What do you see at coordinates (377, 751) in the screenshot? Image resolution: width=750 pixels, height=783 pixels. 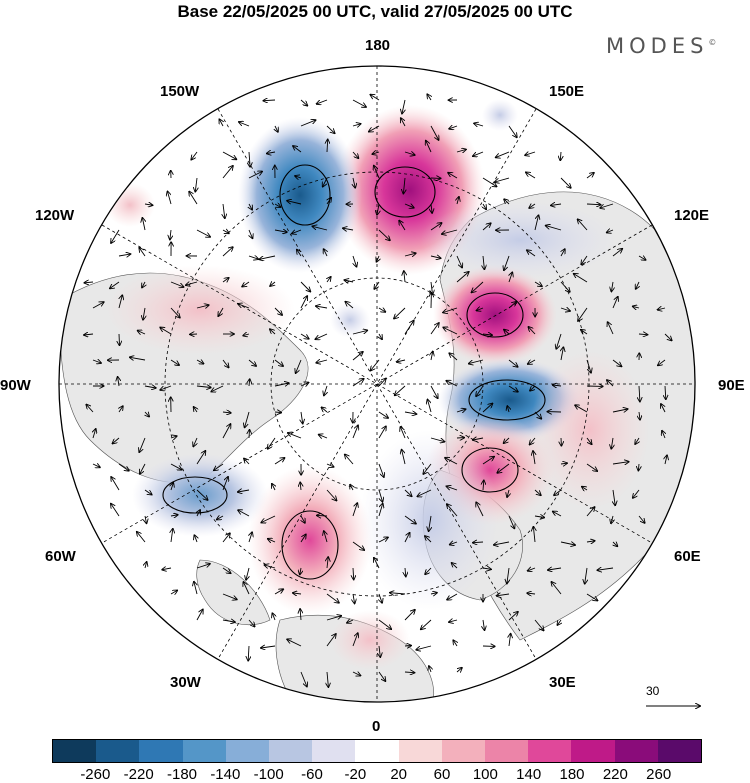 I see `colorbar` at bounding box center [377, 751].